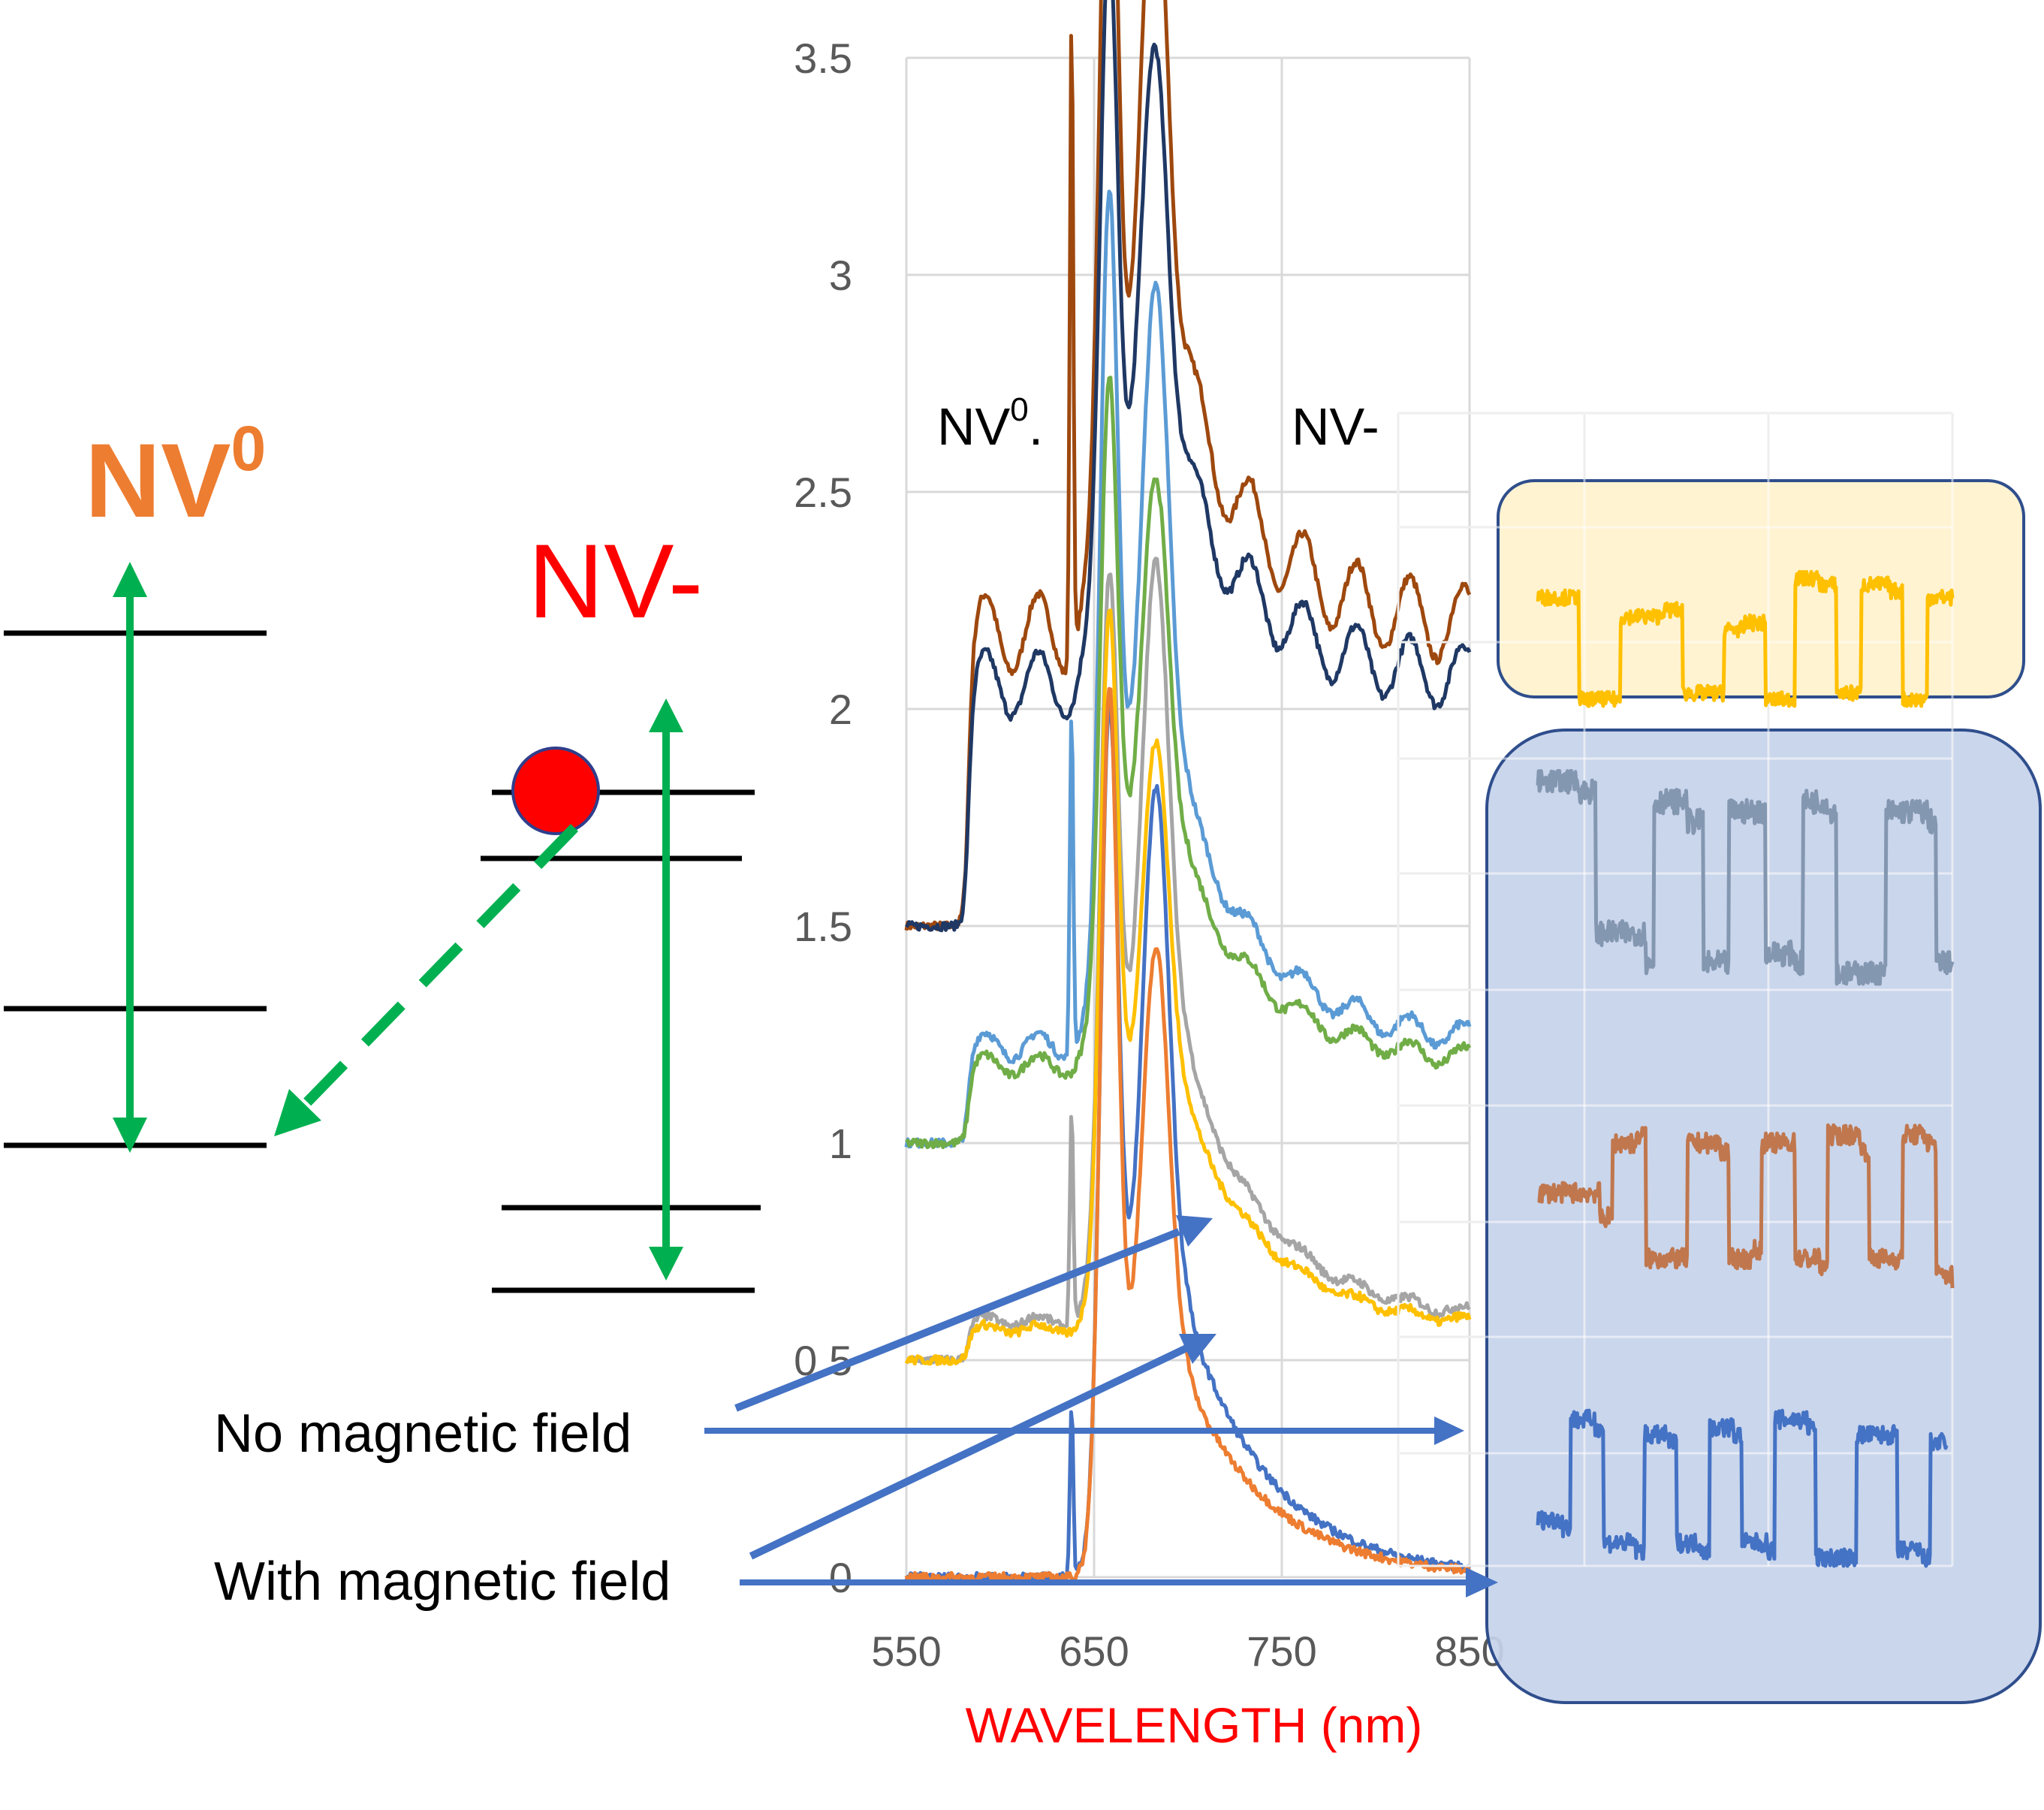  What do you see at coordinates (1084, 1430) in the screenshot?
I see `arrow-no-field-to-trace` at bounding box center [1084, 1430].